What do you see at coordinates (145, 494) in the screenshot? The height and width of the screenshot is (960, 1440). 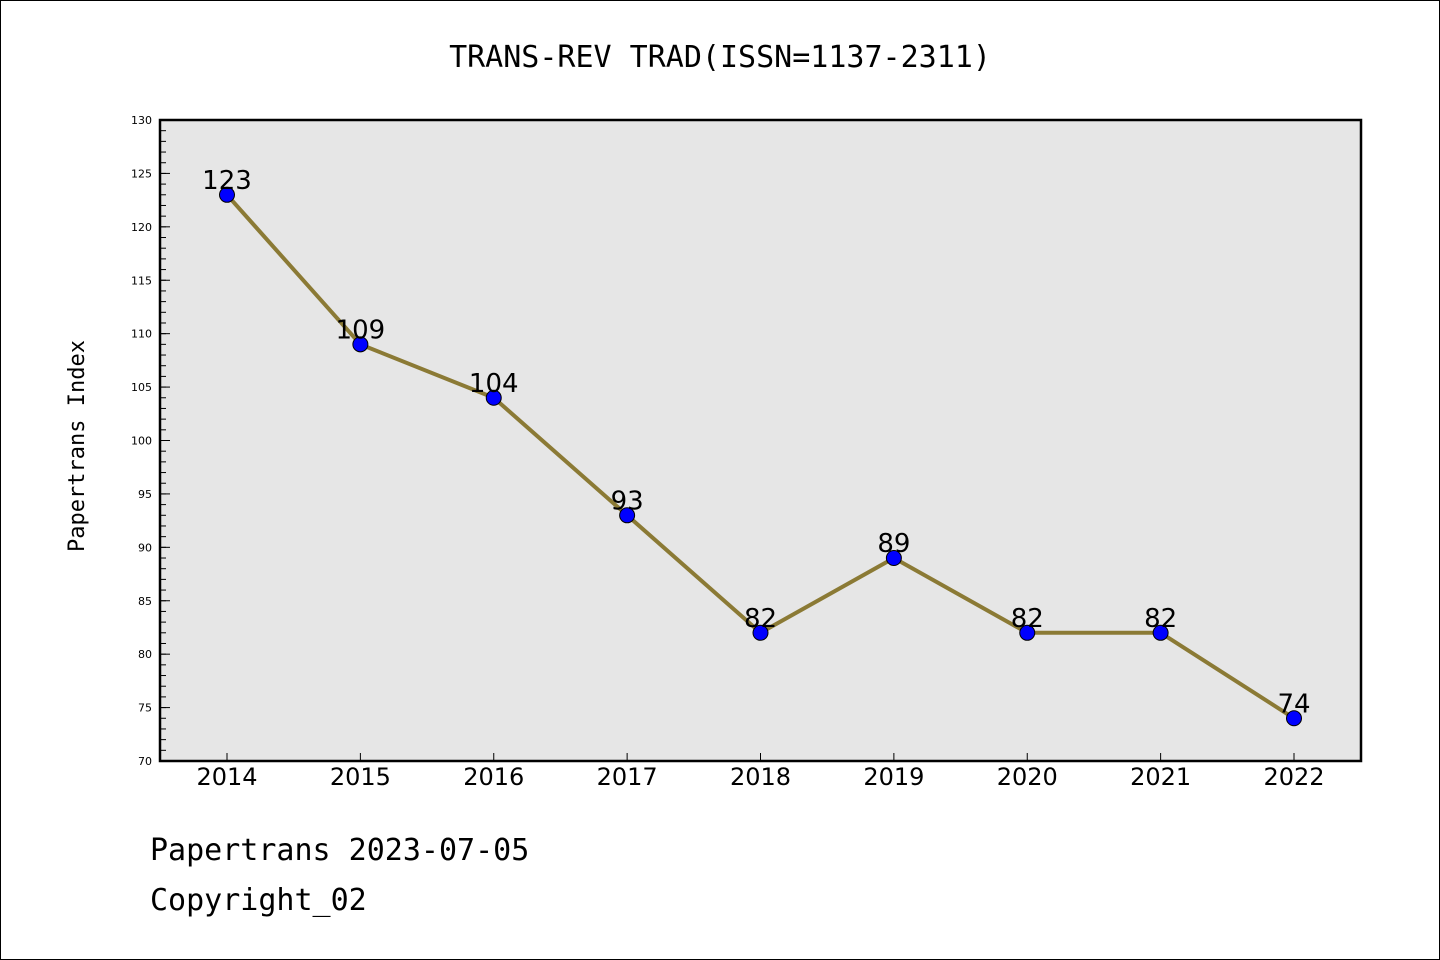 I see `y-tick-label: 95` at bounding box center [145, 494].